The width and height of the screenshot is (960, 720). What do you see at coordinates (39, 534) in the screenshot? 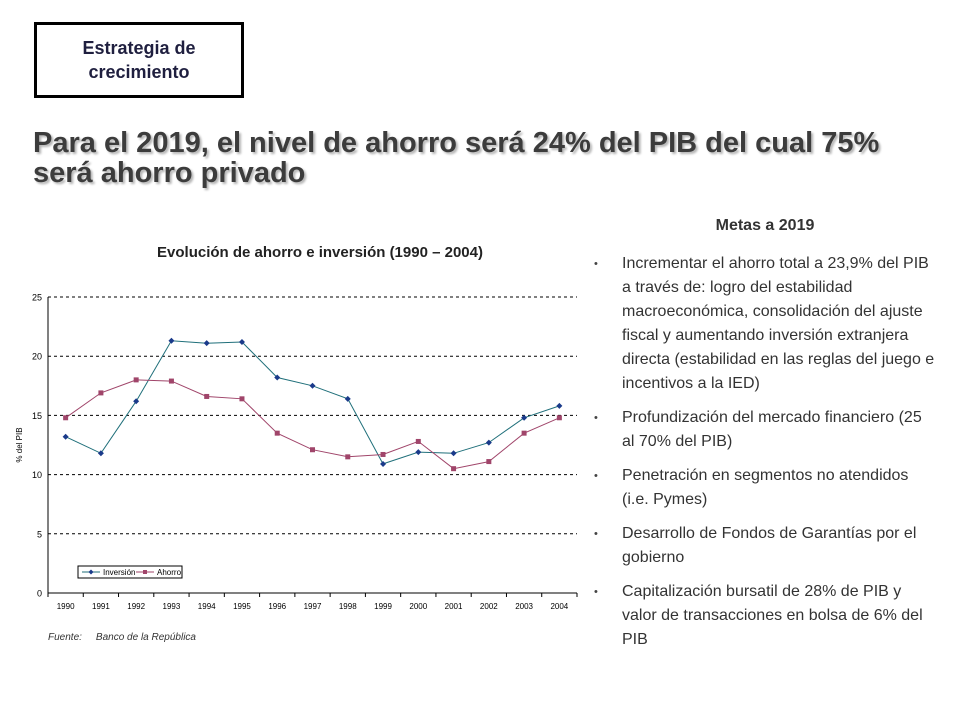
I see `y-tick-label: 5` at bounding box center [39, 534].